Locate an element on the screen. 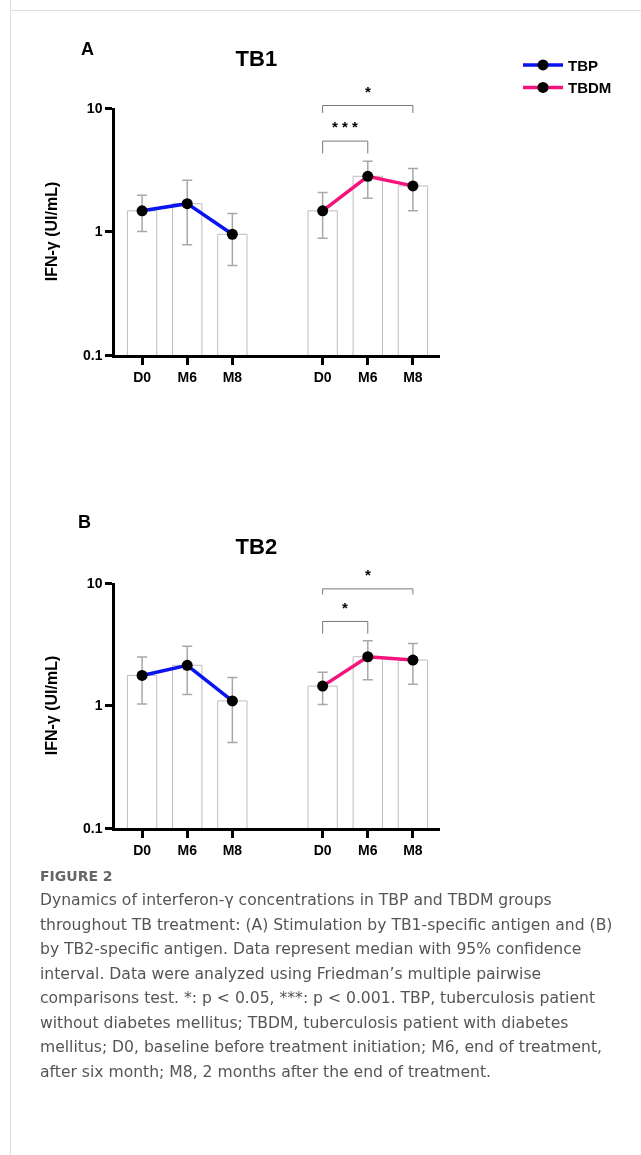 The width and height of the screenshot is (641, 1155). chart-title: TB1 is located at coordinates (256, 58).